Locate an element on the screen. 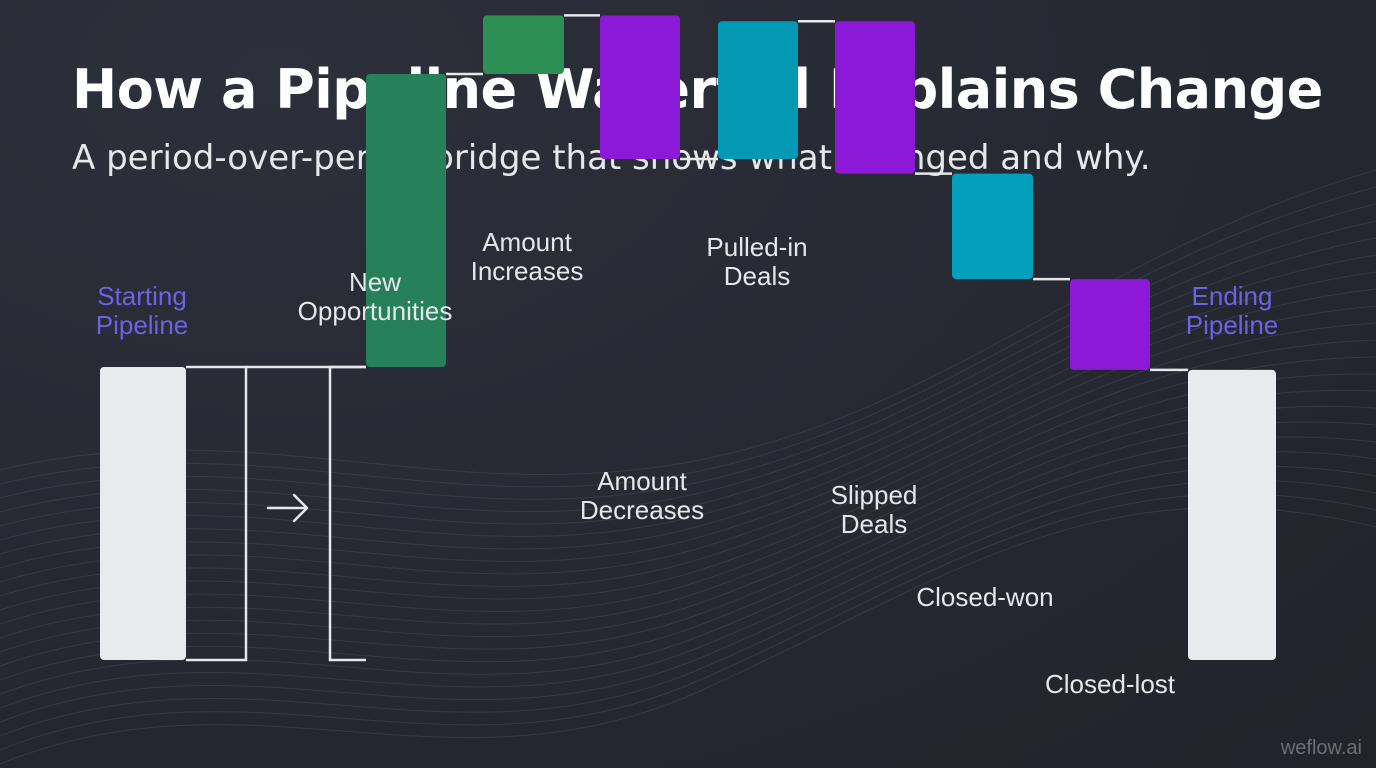  arrow-right-icon is located at coordinates (287, 508).